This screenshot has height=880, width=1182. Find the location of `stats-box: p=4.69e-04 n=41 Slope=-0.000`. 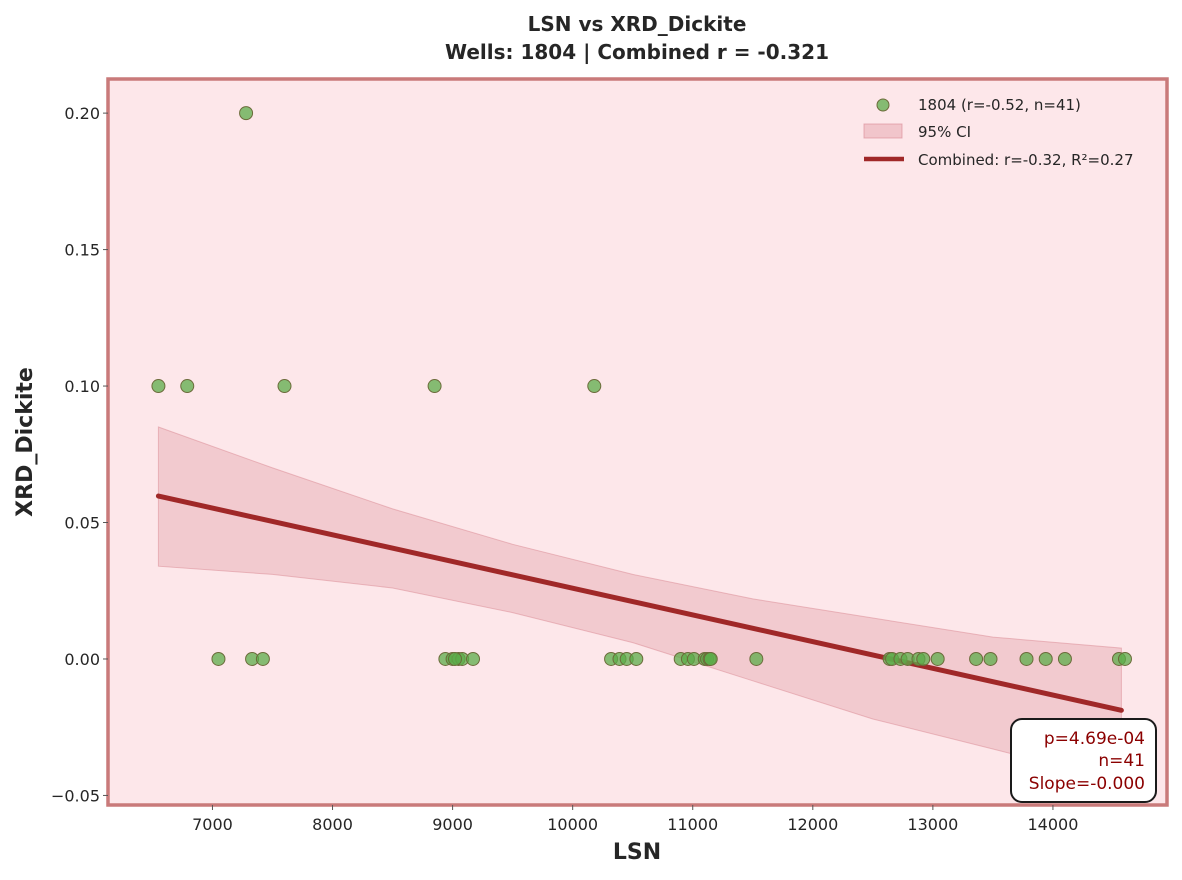

stats-box: p=4.69e-04 n=41 Slope=-0.000 is located at coordinates (1083, 760).